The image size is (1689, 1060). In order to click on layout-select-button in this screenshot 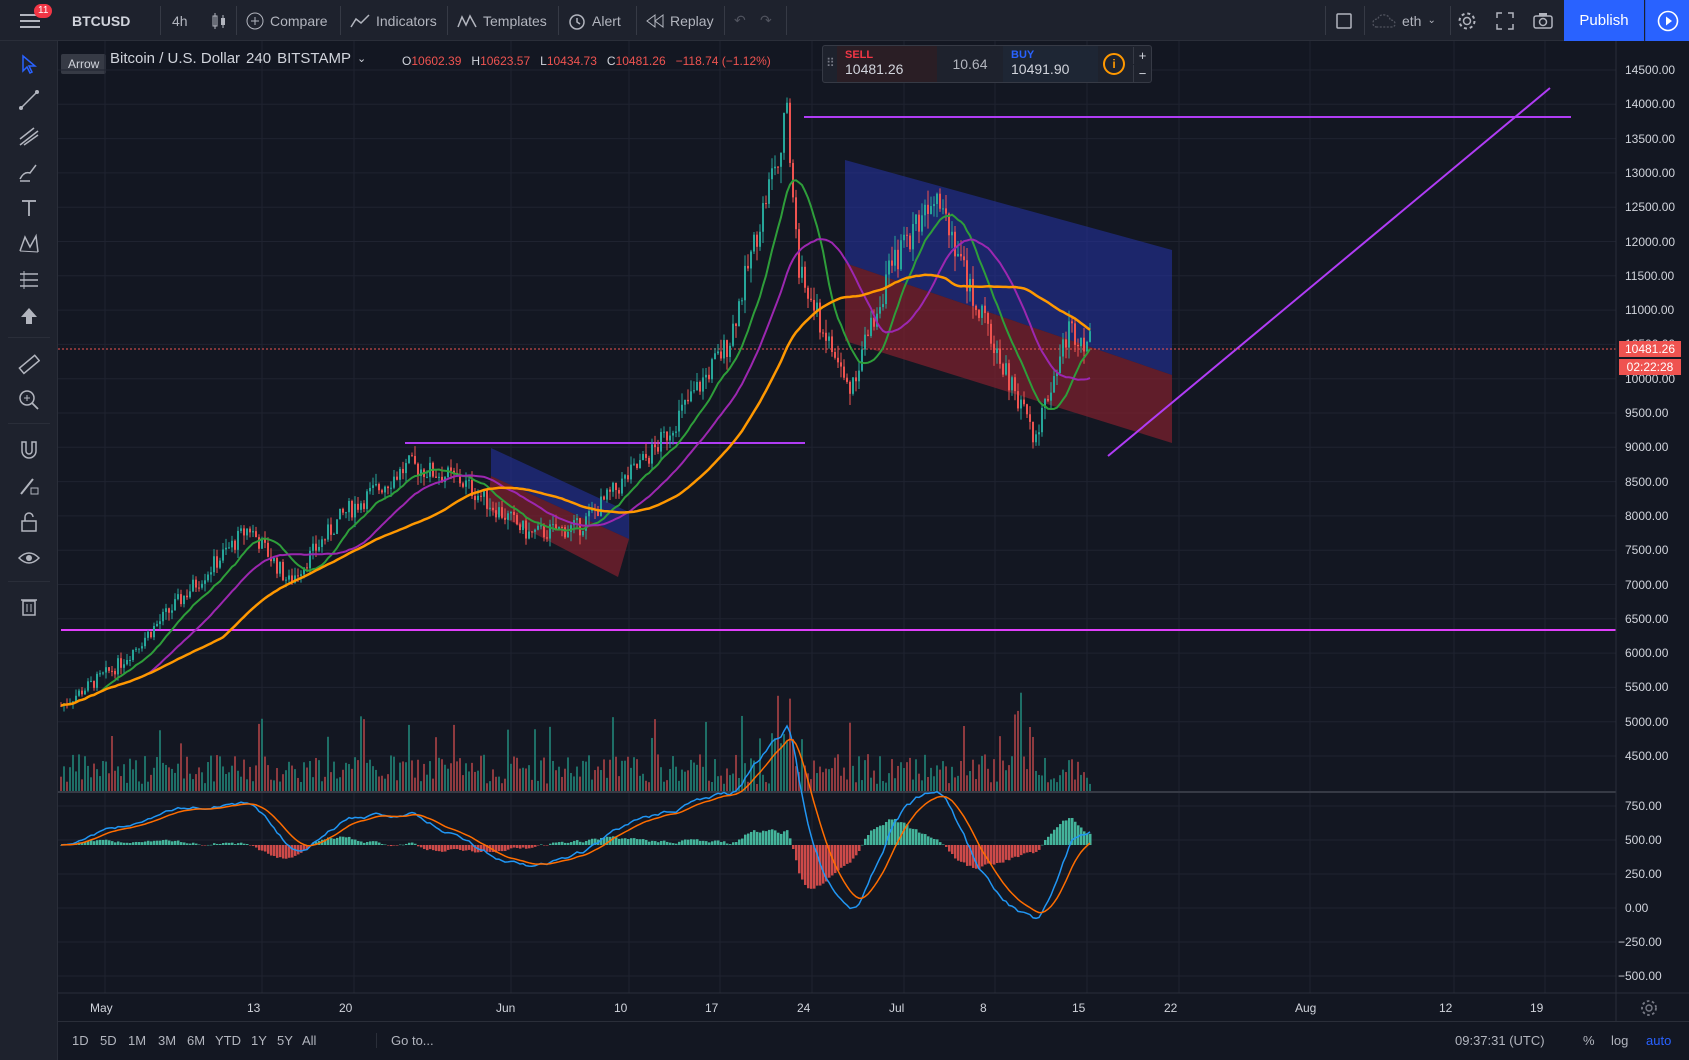, I will do `click(1344, 20)`.